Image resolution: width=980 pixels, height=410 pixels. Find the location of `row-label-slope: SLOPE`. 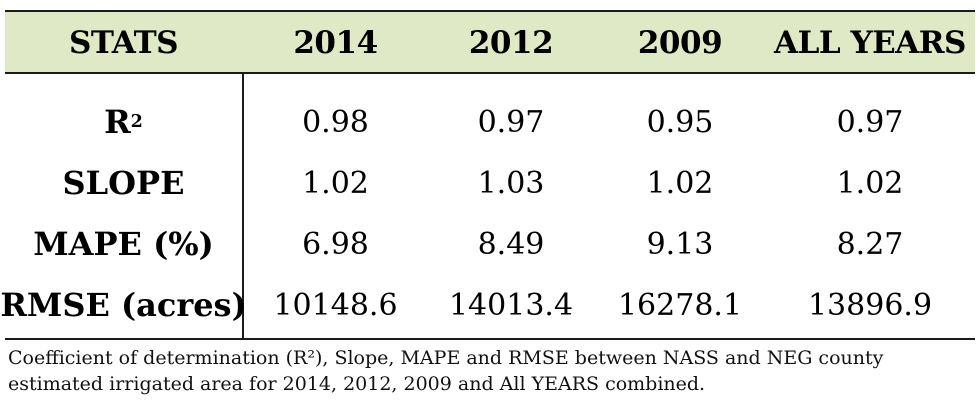

row-label-slope: SLOPE is located at coordinates (123, 183).